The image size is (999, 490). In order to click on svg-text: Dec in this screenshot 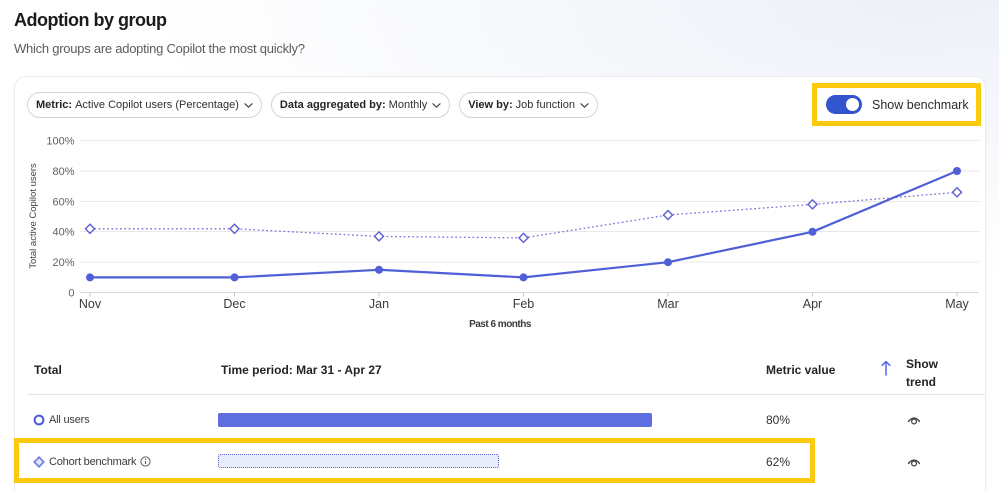, I will do `click(234, 304)`.